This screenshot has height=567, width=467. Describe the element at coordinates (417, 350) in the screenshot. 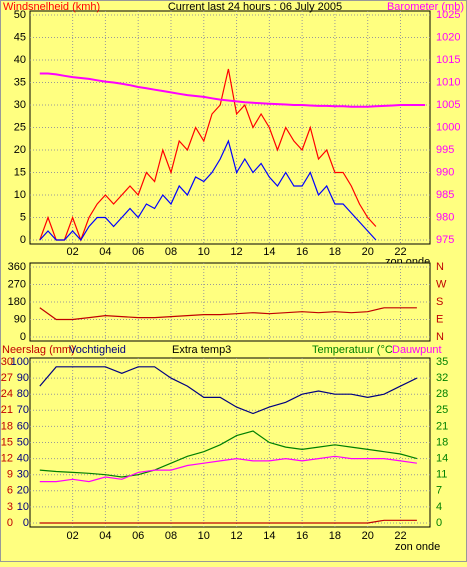

I see `legend-label: Dauwpunt` at that location.